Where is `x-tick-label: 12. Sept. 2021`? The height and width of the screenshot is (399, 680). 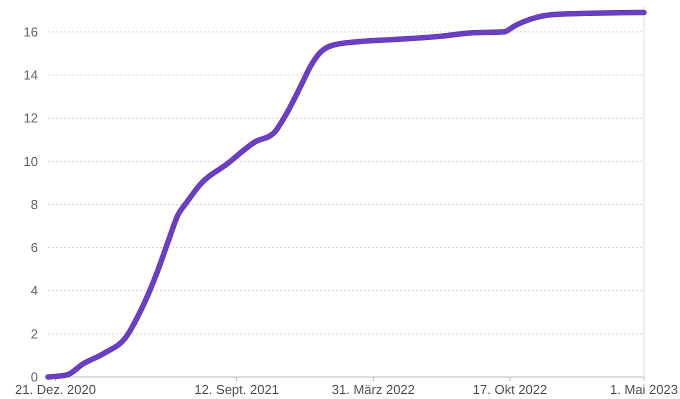
x-tick-label: 12. Sept. 2021 is located at coordinates (236, 389).